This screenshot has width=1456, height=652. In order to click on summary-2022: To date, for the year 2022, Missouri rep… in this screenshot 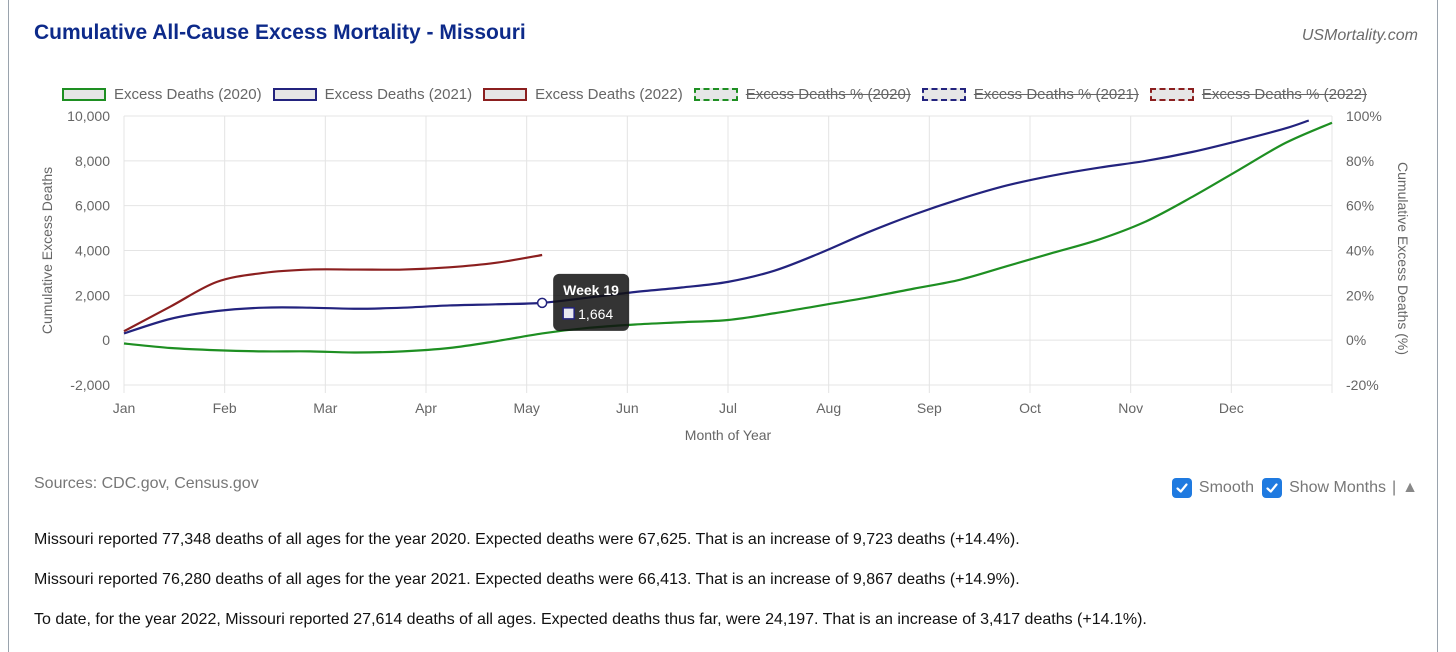, I will do `click(590, 619)`.